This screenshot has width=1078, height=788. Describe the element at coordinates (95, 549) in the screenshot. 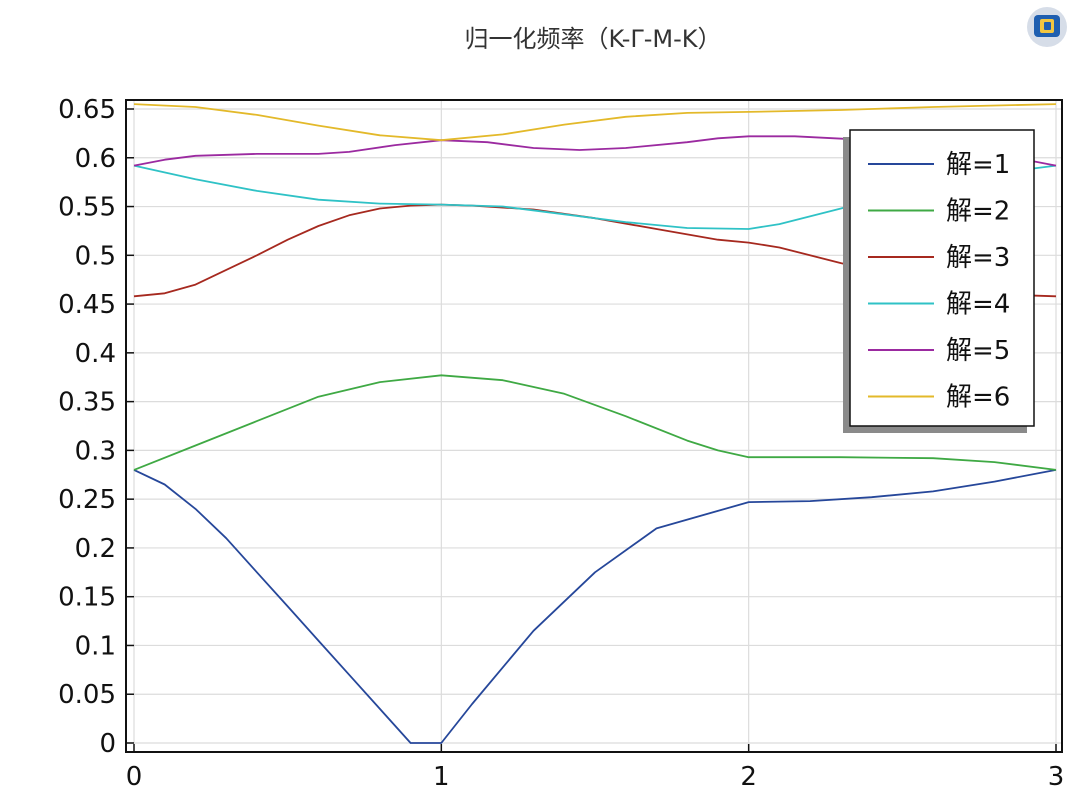

I see `y-tick-label-9: 0.2` at that location.